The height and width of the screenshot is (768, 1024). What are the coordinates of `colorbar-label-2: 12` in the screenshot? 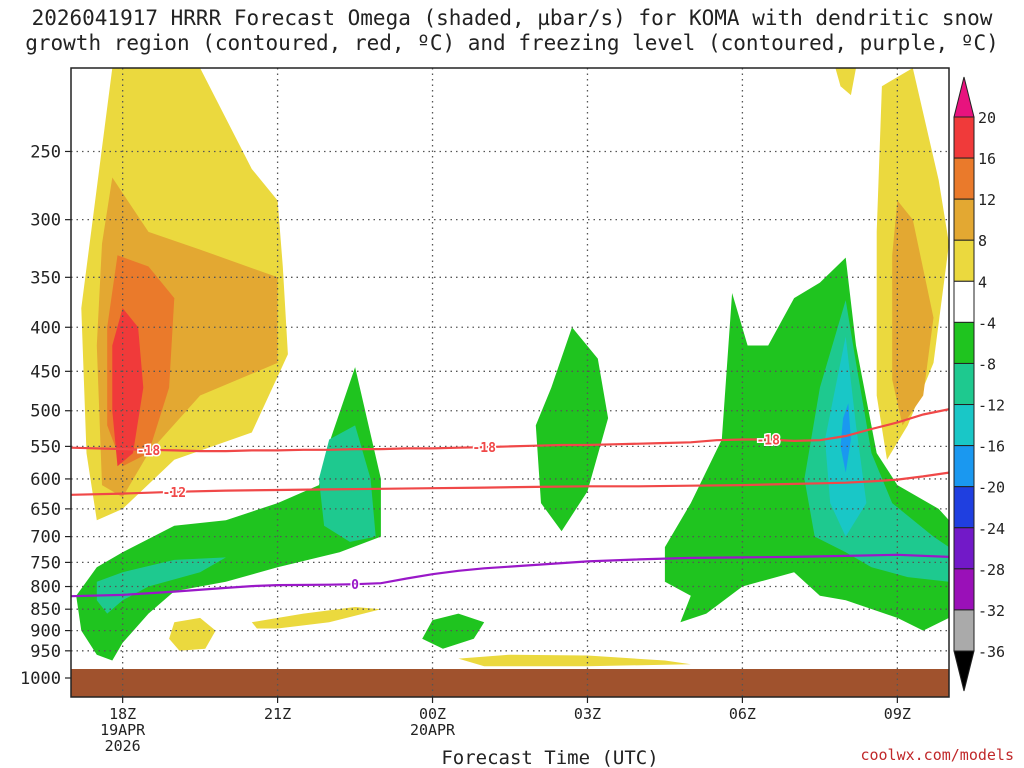 It's located at (987, 200).